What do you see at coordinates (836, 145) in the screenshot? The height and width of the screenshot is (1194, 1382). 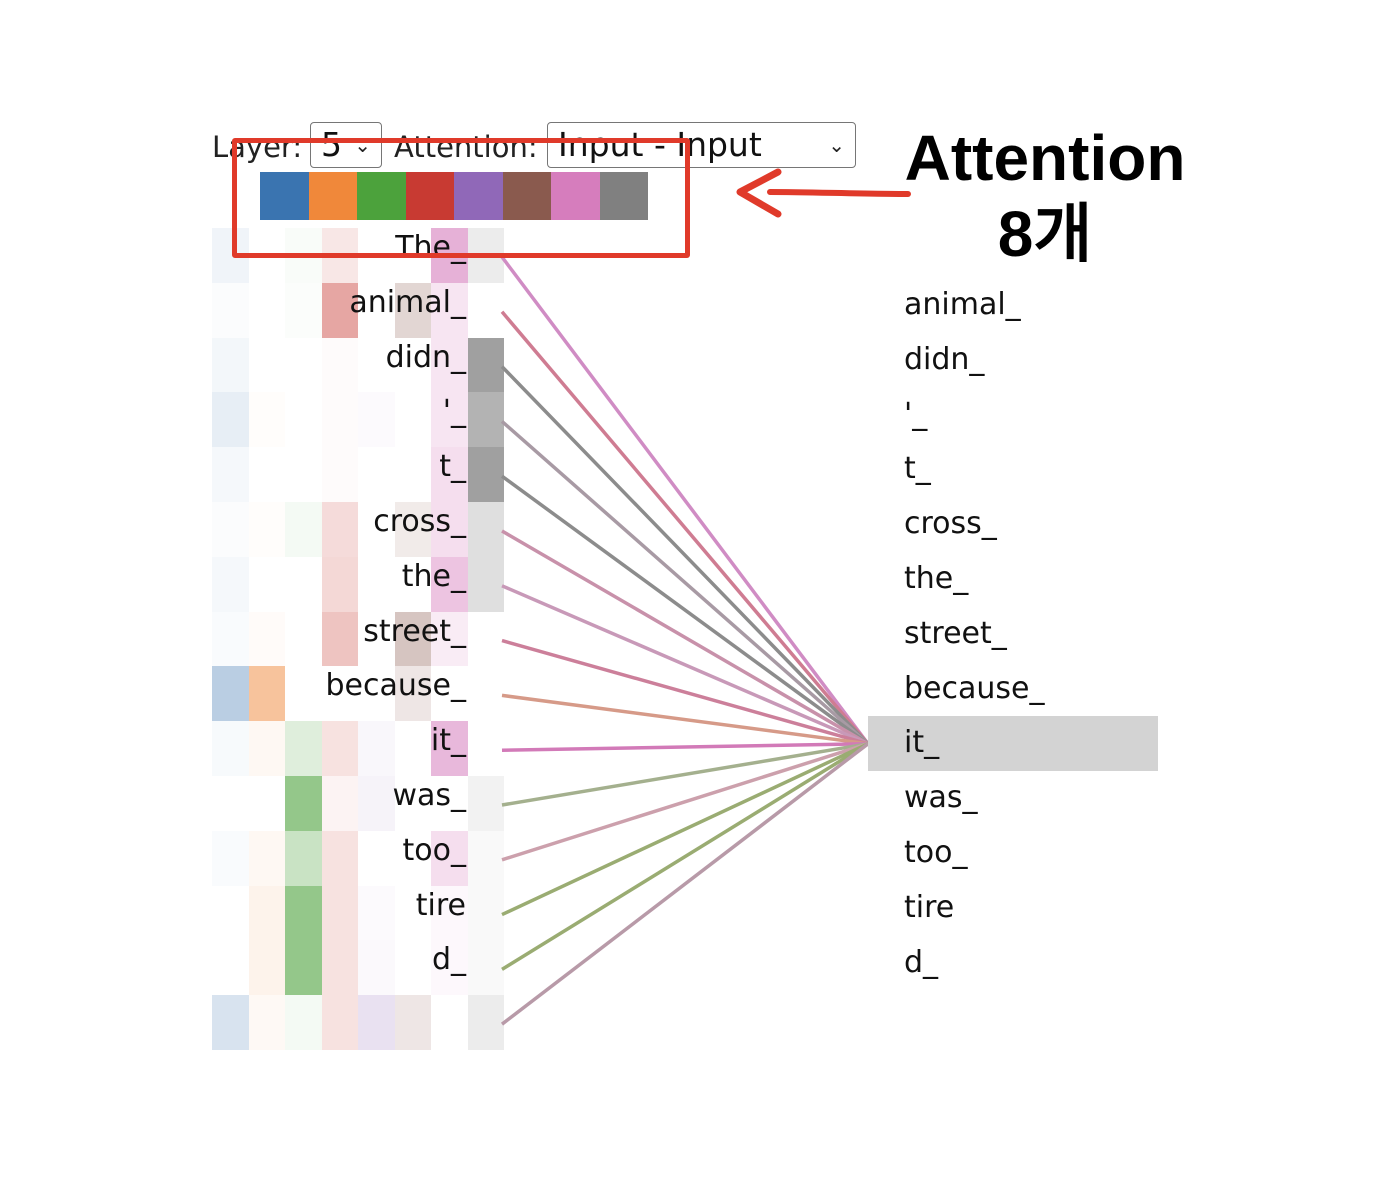 I see `chevron-down-icon: ⌄` at bounding box center [836, 145].